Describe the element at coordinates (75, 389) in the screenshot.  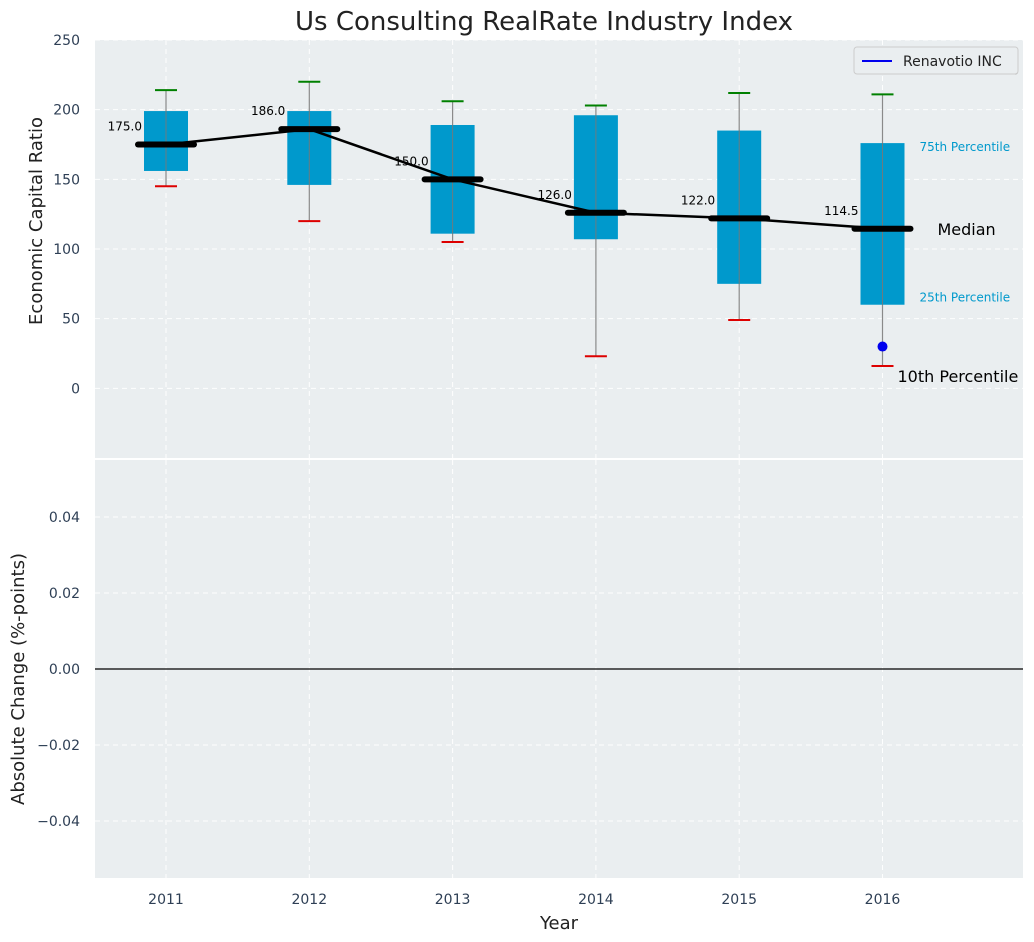
I see `top-y-tick-label: 0` at that location.